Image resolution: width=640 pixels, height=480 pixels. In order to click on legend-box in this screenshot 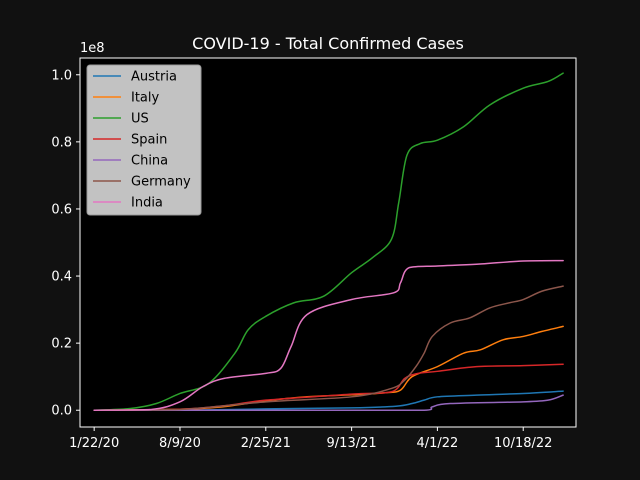, I will do `click(144, 140)`.